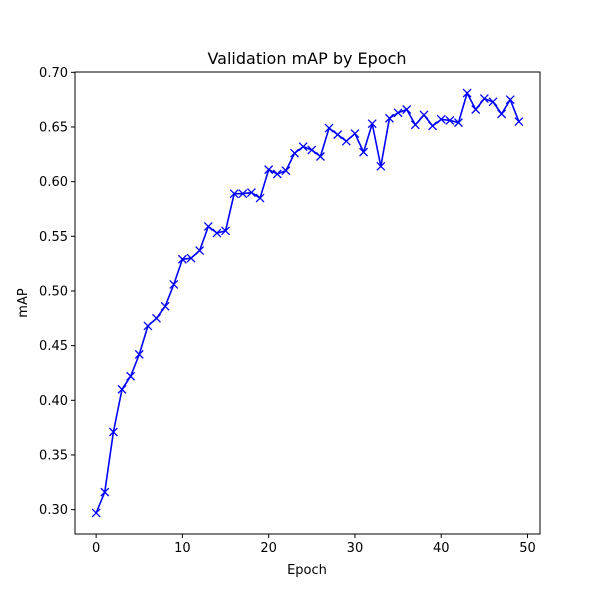  What do you see at coordinates (23, 303) in the screenshot?
I see `y-axis-title: mAP` at bounding box center [23, 303].